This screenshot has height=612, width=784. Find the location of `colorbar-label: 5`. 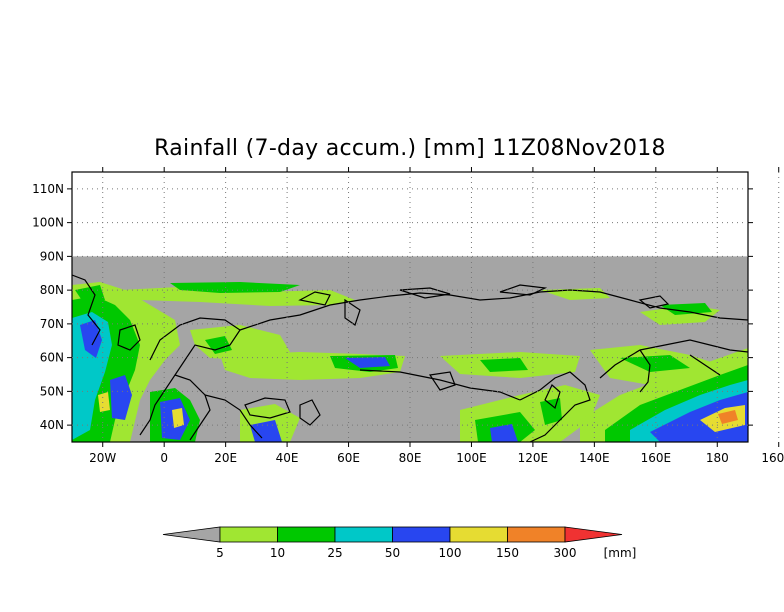

colorbar-label: 5 is located at coordinates (220, 553).